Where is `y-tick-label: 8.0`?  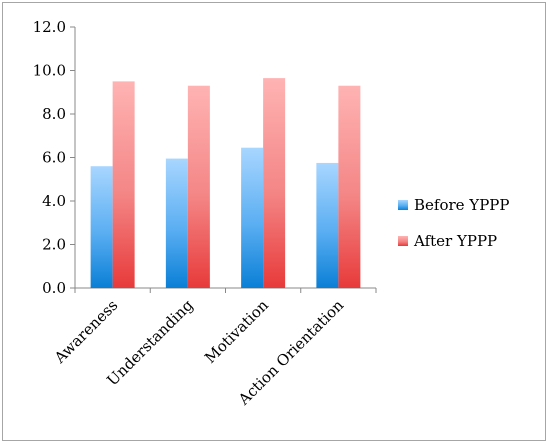
y-tick-label: 8.0 is located at coordinates (54, 114).